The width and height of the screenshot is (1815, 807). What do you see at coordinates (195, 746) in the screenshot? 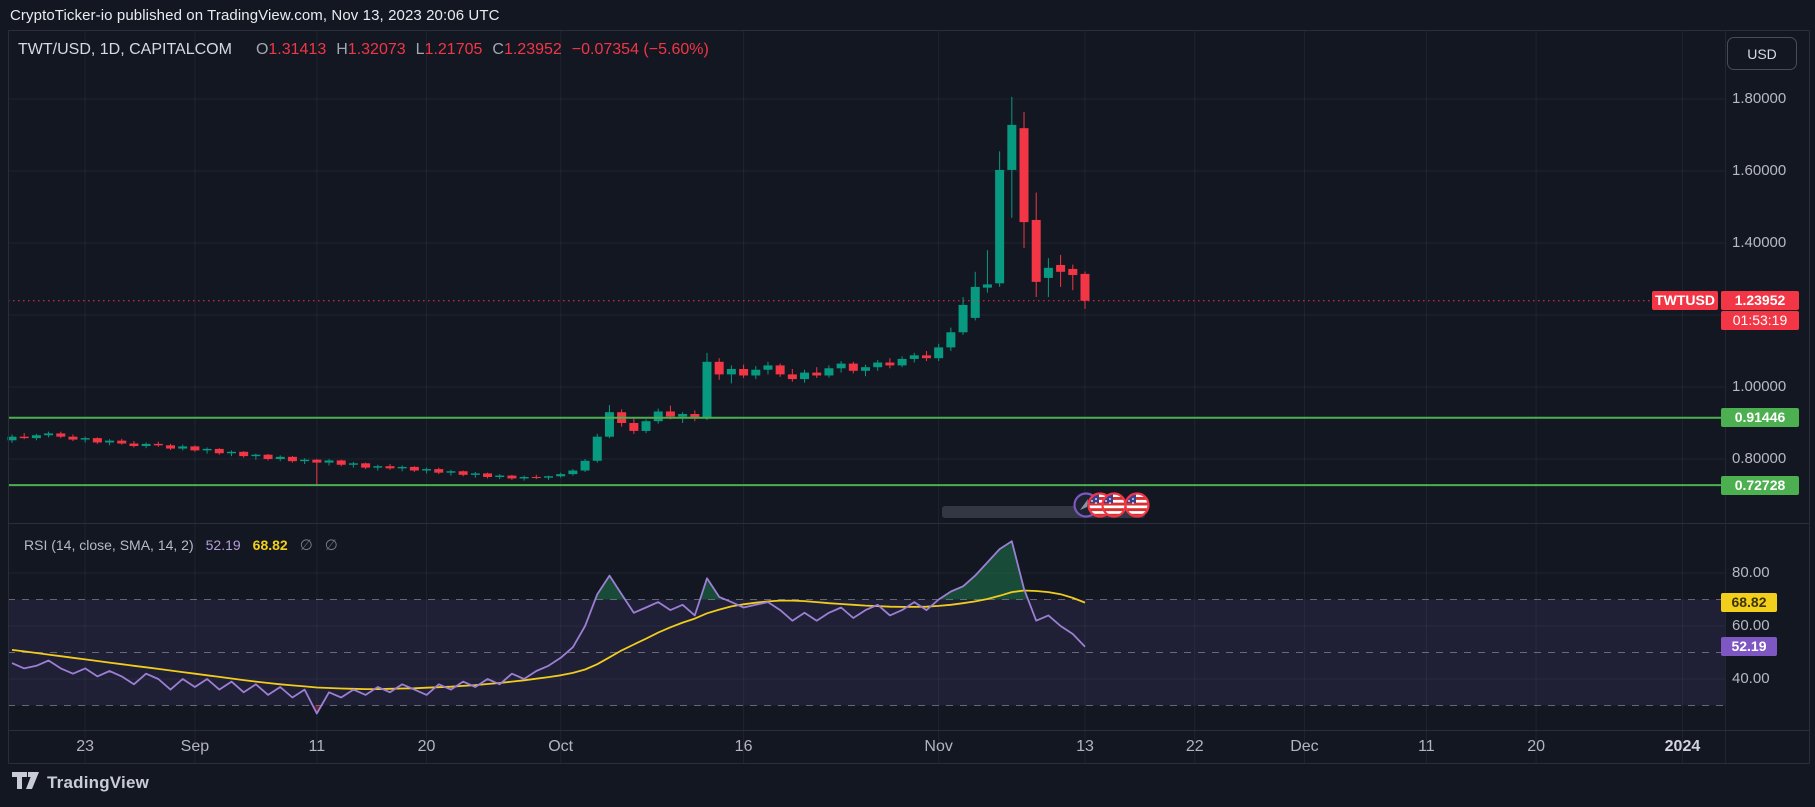
I see `time-axis-label: Sep` at bounding box center [195, 746].